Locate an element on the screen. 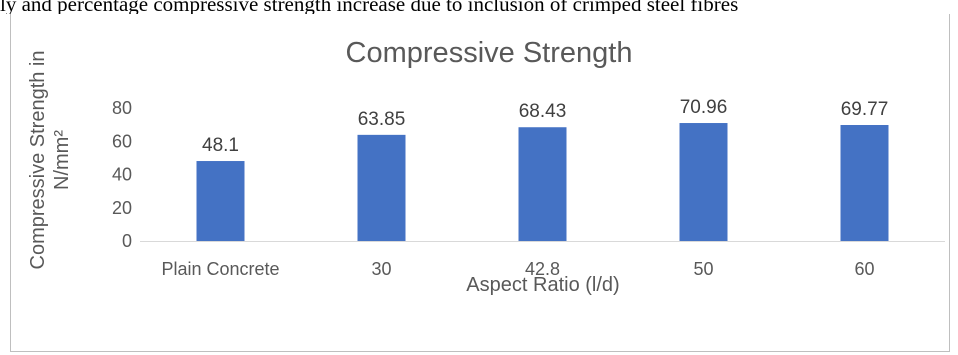 Image resolution: width=958 pixels, height=355 pixels. x-tick-label: Plain Concrete is located at coordinates (220, 269).